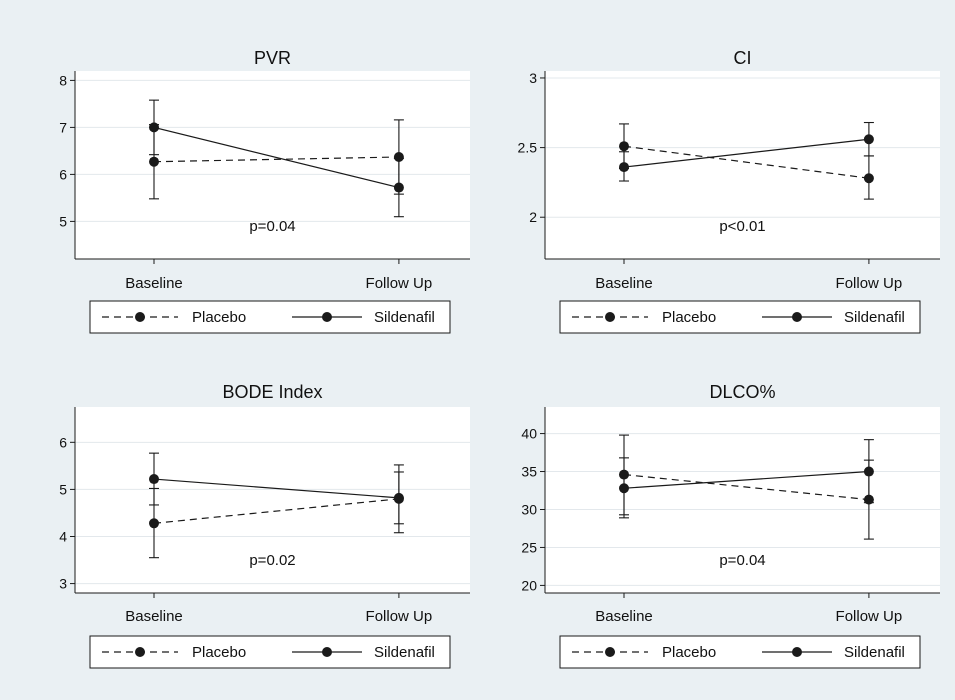  I want to click on p-value-annotation: p=0.02, so click(272, 560).